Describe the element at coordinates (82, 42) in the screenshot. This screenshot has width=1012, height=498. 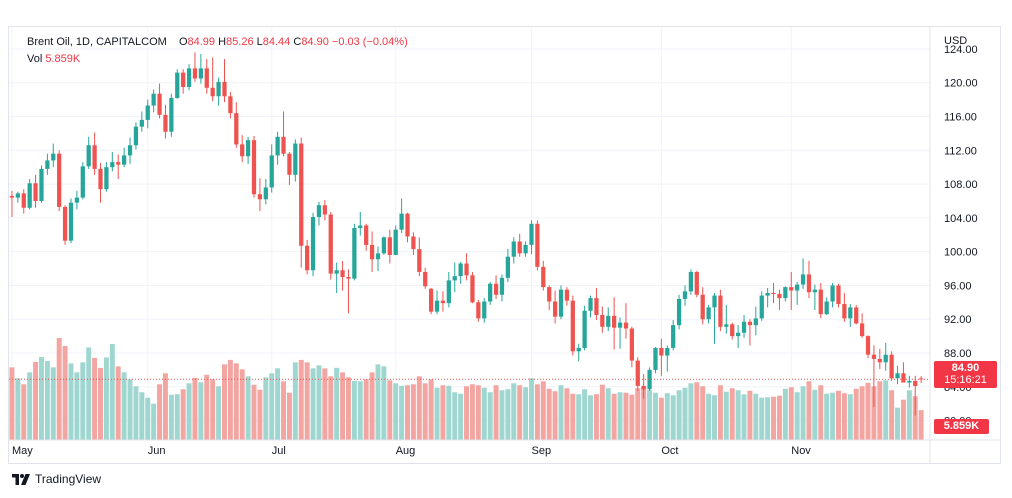
I see `legend-interval: 1D` at that location.